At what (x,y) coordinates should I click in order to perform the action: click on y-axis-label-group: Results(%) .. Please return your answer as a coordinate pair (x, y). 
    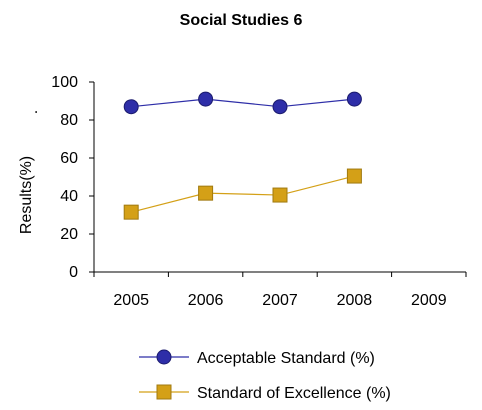
    Looking at the image, I should click on (29, 172).